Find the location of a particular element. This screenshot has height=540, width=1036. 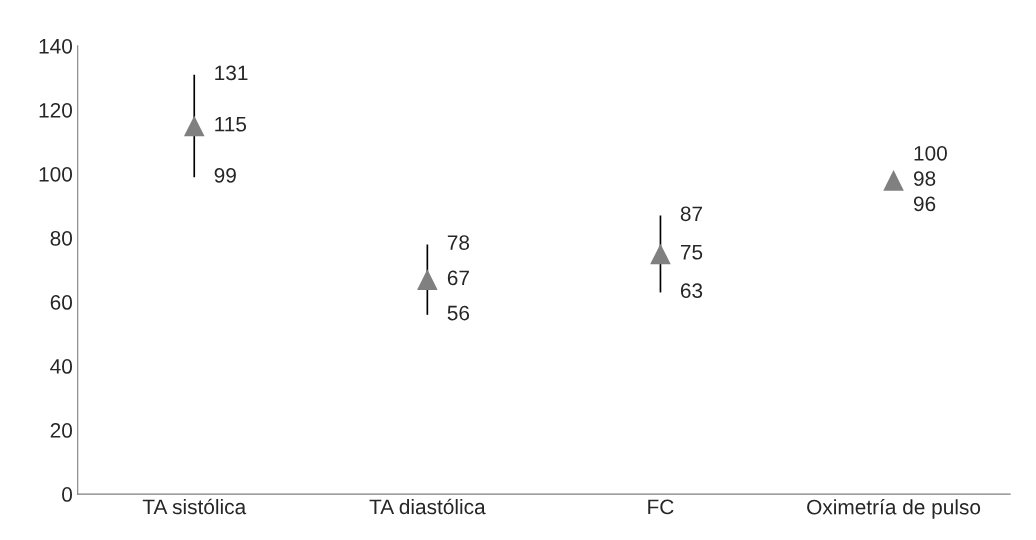

annotation: 96 is located at coordinates (924, 204).